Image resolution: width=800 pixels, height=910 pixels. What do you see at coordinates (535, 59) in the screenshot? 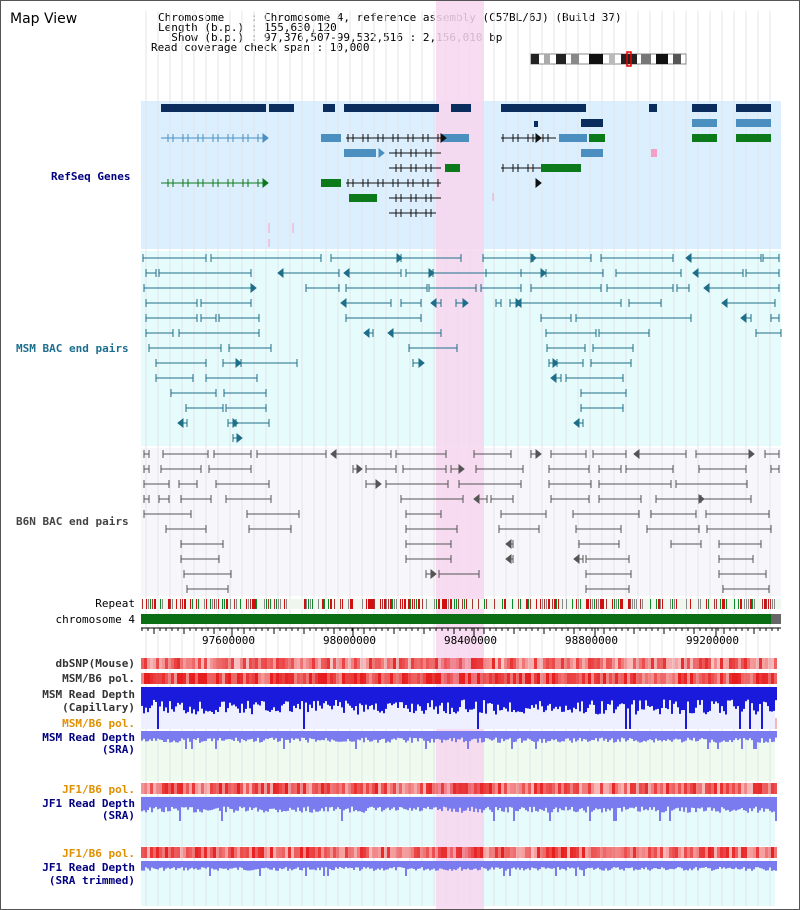
I see `ideogram-band` at bounding box center [535, 59].